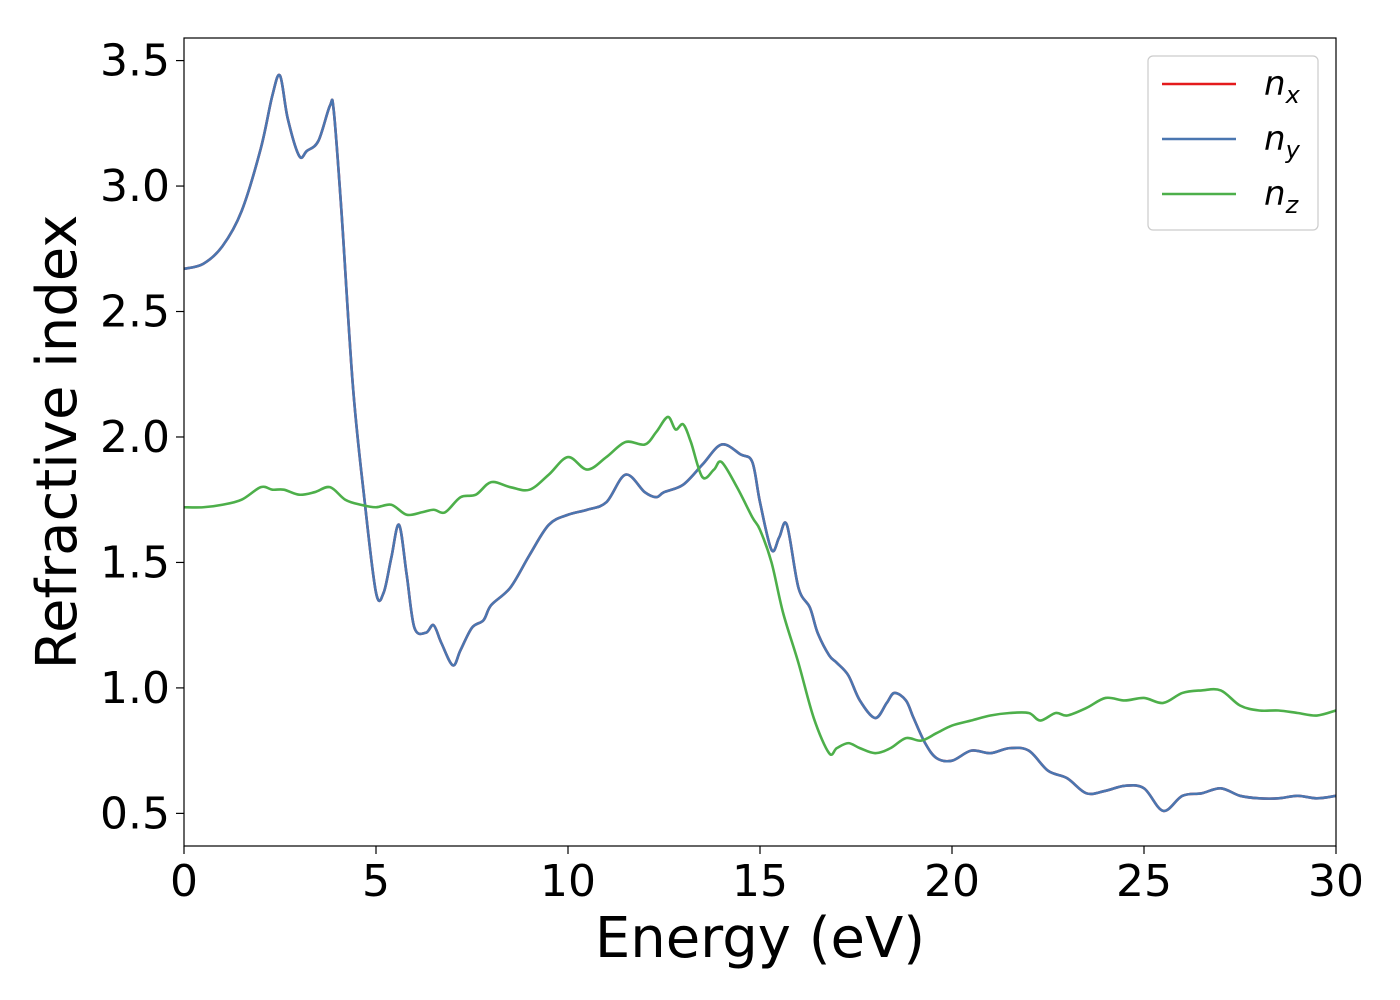 The image size is (1400, 1000). I want to click on x-axis-title: Energy (eV), so click(760, 938).